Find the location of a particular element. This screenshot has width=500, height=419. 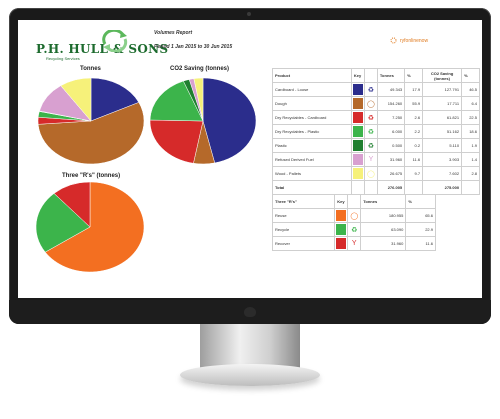

company-subtitle: Recycling Services is located at coordinates (63, 58).